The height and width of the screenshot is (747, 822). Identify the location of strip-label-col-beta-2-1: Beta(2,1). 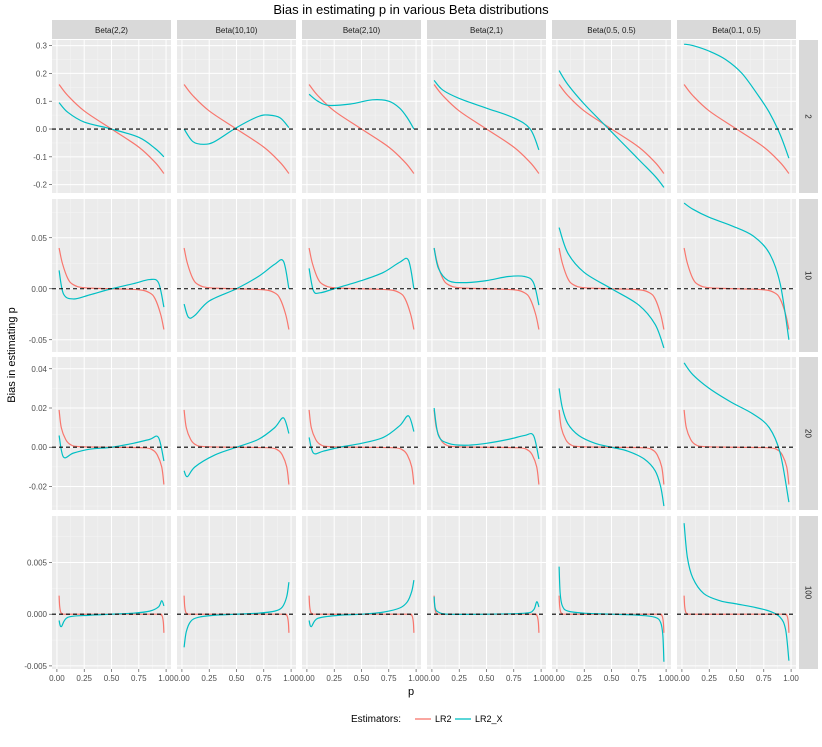
(486, 30).